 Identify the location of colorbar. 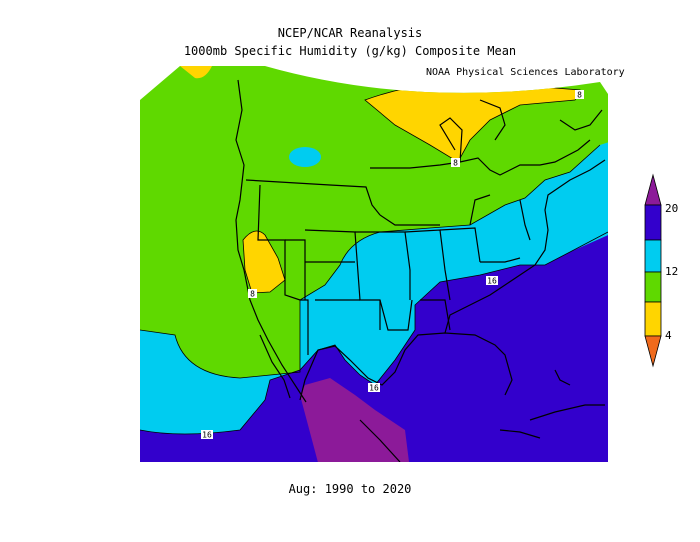
(653, 270).